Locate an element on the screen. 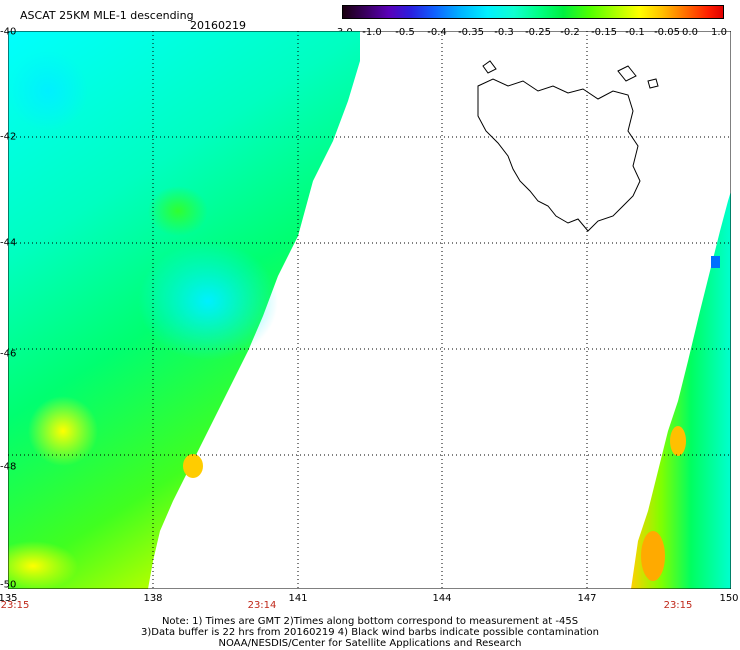  colorbar-label-10: -0.05 is located at coordinates (667, 32).